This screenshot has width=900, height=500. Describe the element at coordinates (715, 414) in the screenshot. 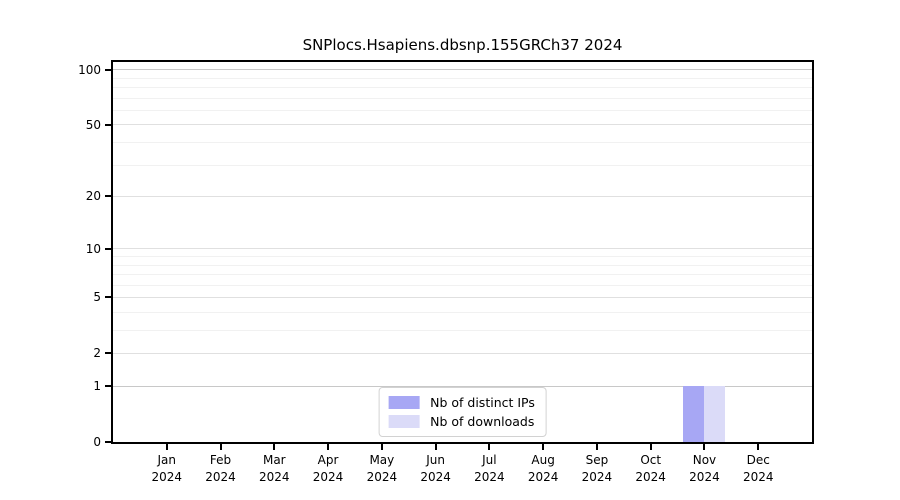

I see `bar-downloads` at that location.